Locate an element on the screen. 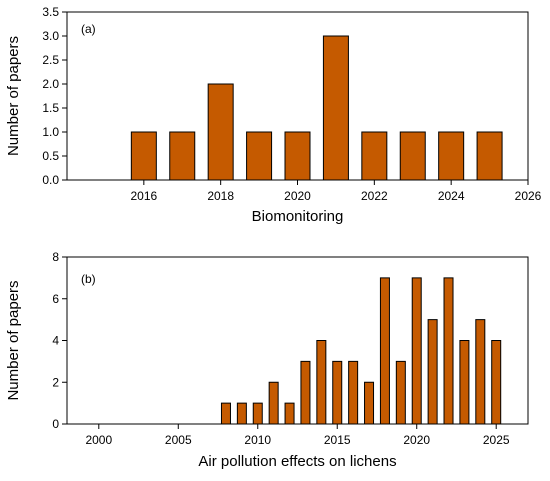 The width and height of the screenshot is (550, 481). y-tick-label: 3.5 is located at coordinates (50, 12).